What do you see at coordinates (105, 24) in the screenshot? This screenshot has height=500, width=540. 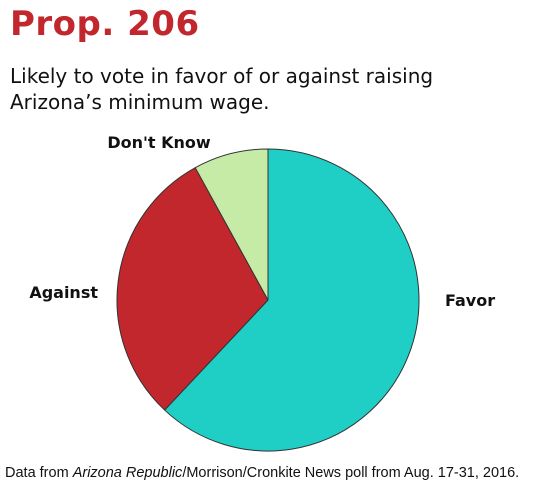 I see `chart-title: Prop. 206` at bounding box center [105, 24].